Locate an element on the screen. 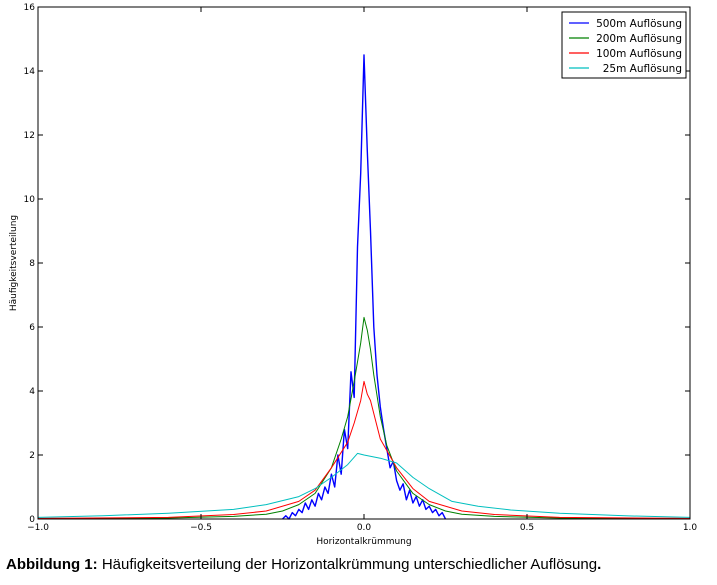 The width and height of the screenshot is (717, 585). x-axis-label: Horizontalkrümmung is located at coordinates (363, 542).